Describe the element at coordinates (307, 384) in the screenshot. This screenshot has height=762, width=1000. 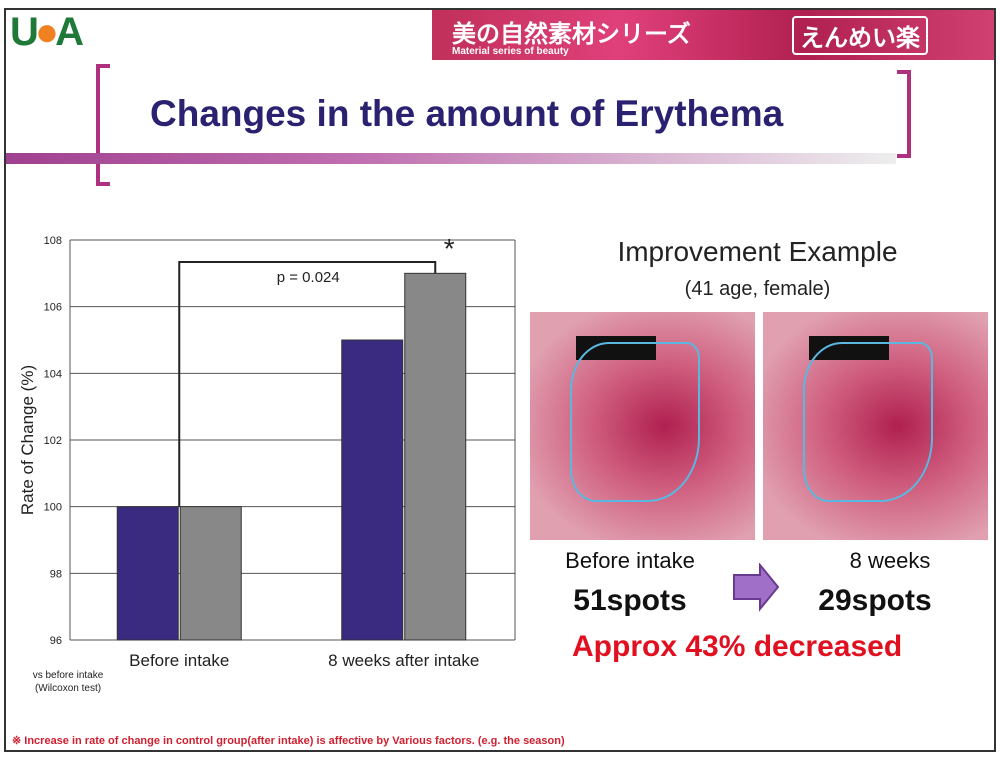
I see `significance-bracket` at that location.